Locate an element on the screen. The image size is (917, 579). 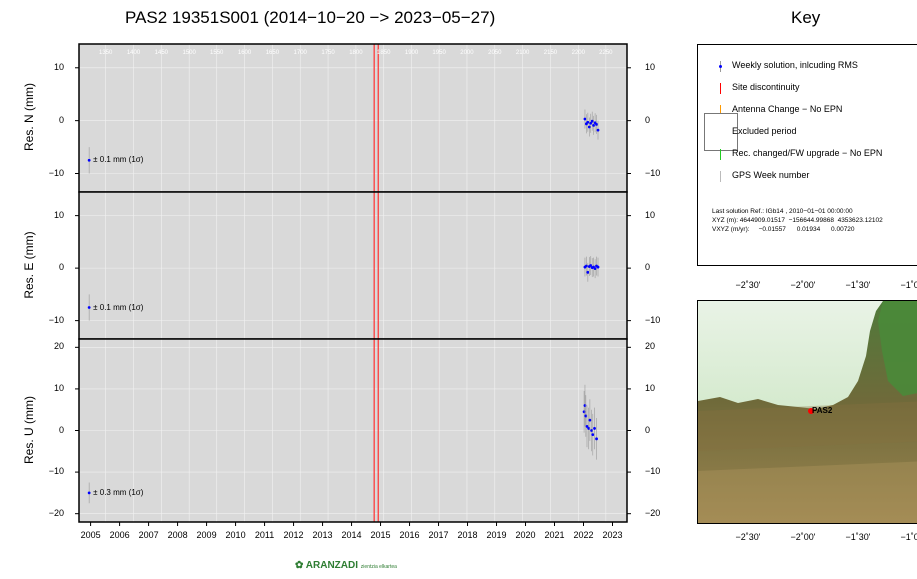
y-tick-label: −20 is located at coordinates (56, 512).